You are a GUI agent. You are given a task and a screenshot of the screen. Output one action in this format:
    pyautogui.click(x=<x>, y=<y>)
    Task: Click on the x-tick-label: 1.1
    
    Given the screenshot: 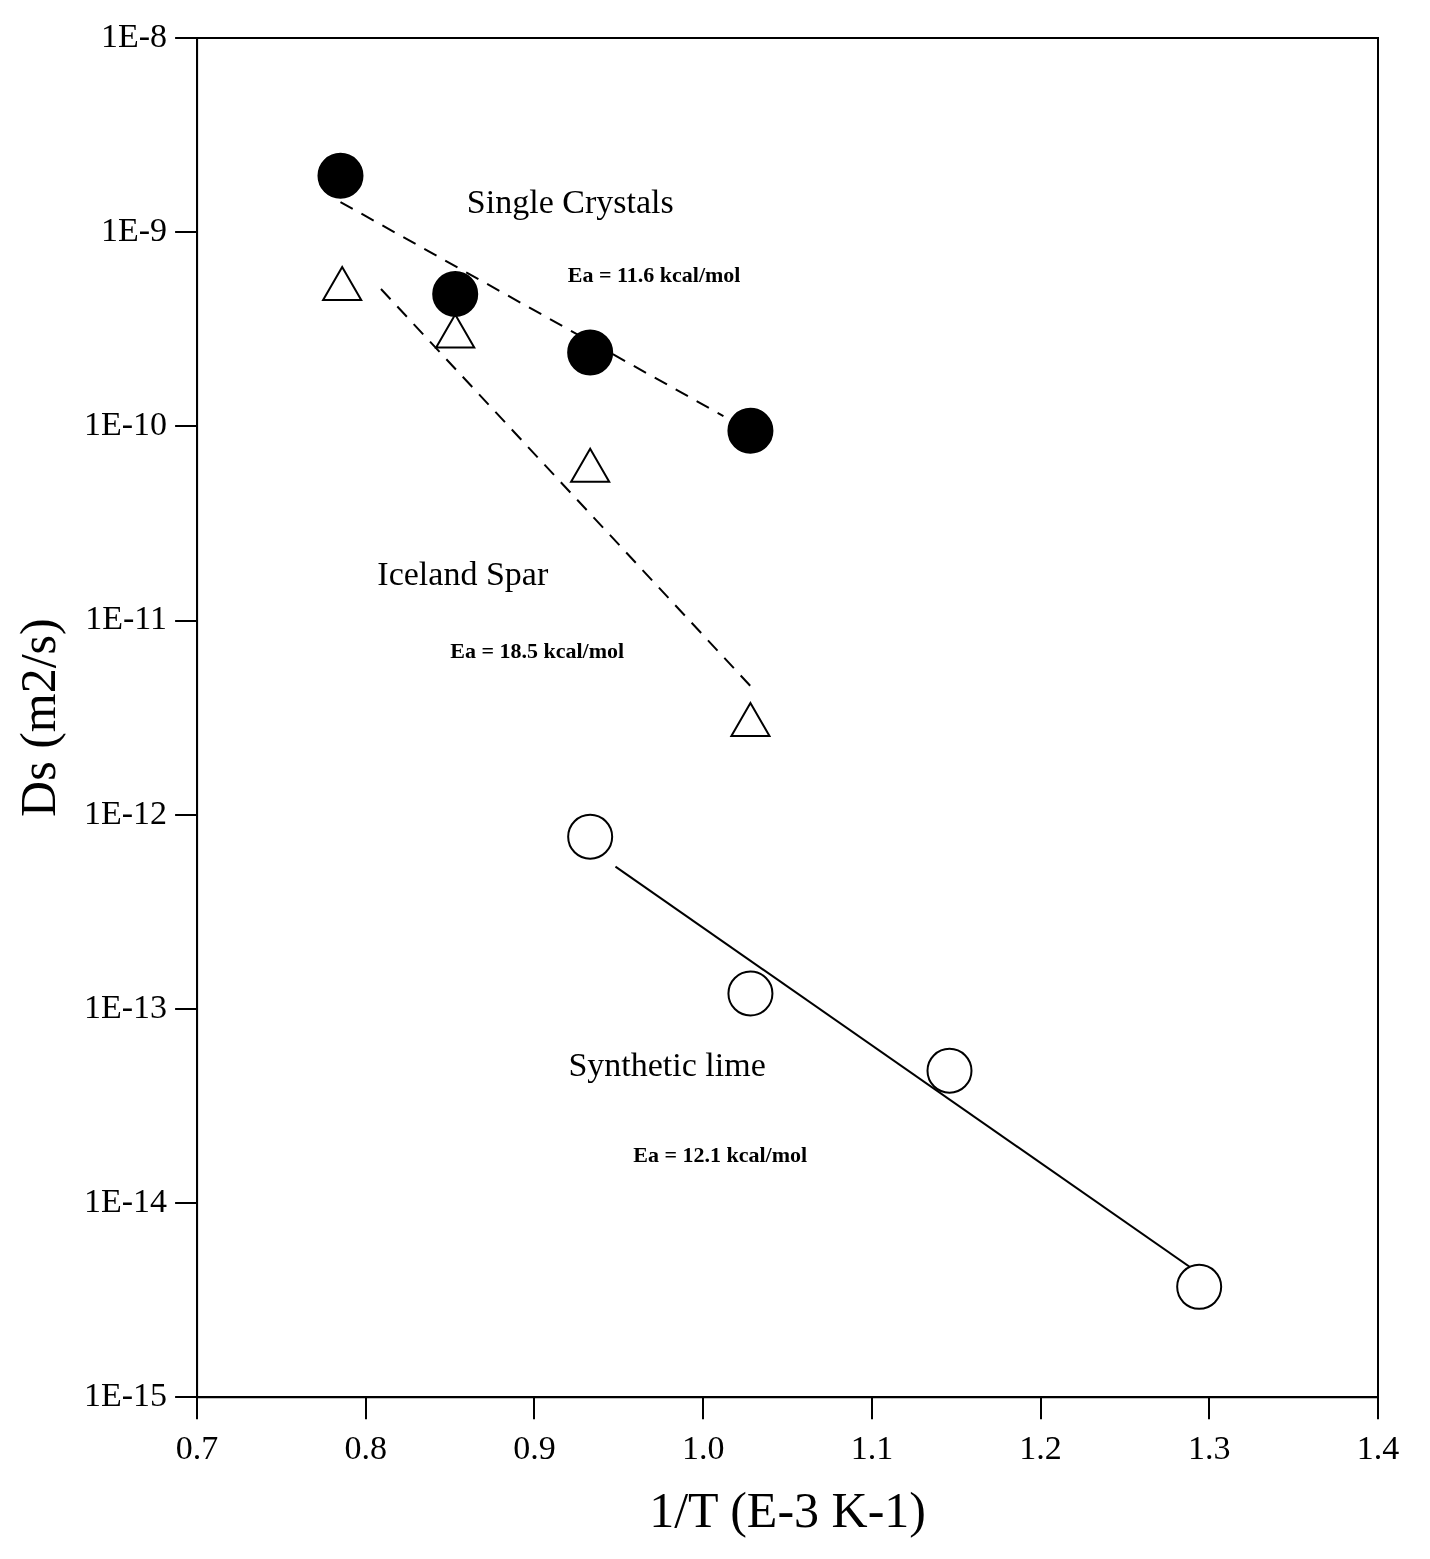 What is the action you would take?
    pyautogui.click(x=872, y=1447)
    